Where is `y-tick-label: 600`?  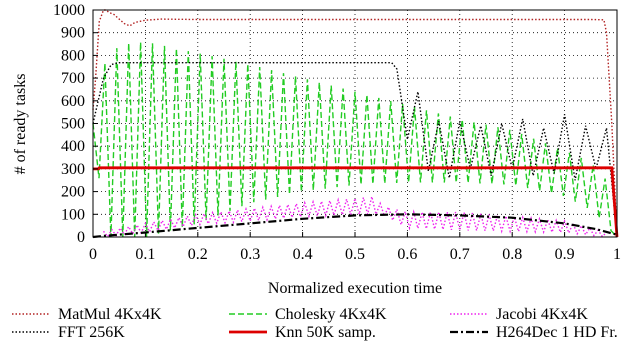
y-tick-label: 600 is located at coordinates (73, 101).